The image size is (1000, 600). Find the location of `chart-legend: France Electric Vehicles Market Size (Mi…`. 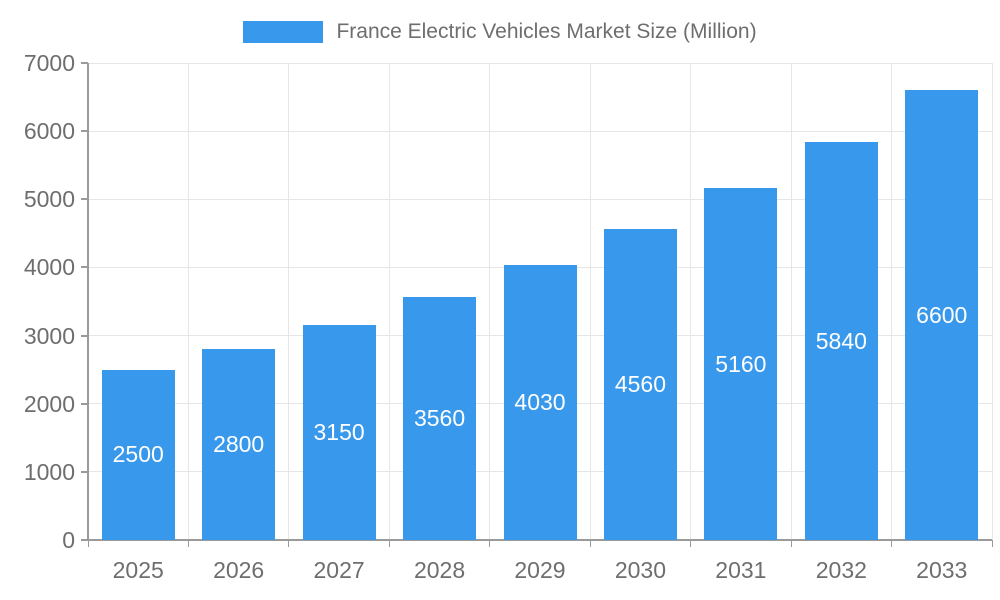

chart-legend: France Electric Vehicles Market Size (Mi… is located at coordinates (500, 32).